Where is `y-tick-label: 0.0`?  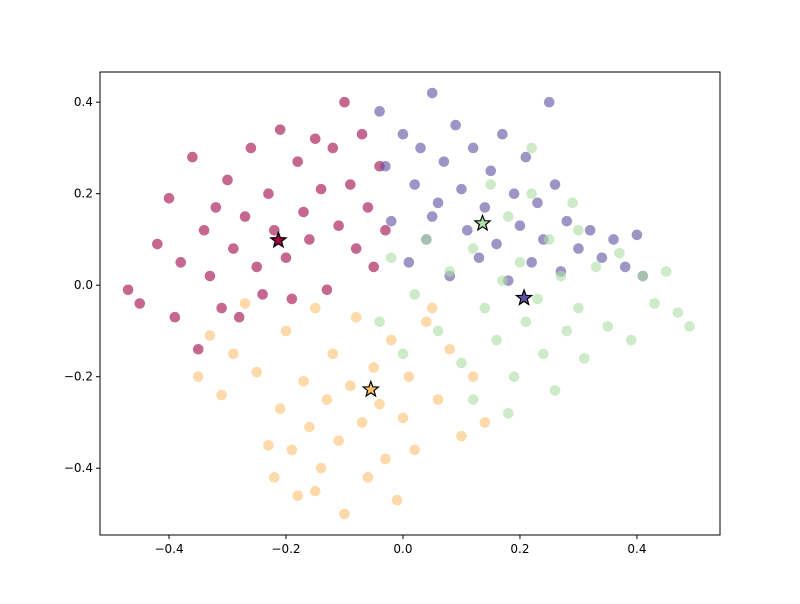 y-tick-label: 0.0 is located at coordinates (83, 285).